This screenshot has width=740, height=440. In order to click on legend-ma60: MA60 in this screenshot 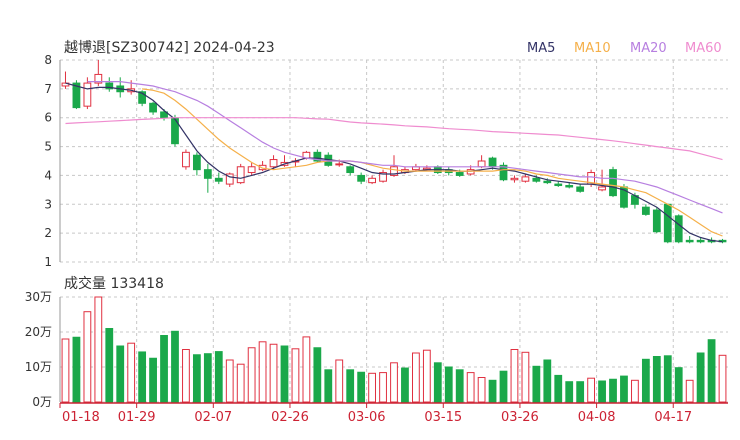, I will do `click(703, 48)`.